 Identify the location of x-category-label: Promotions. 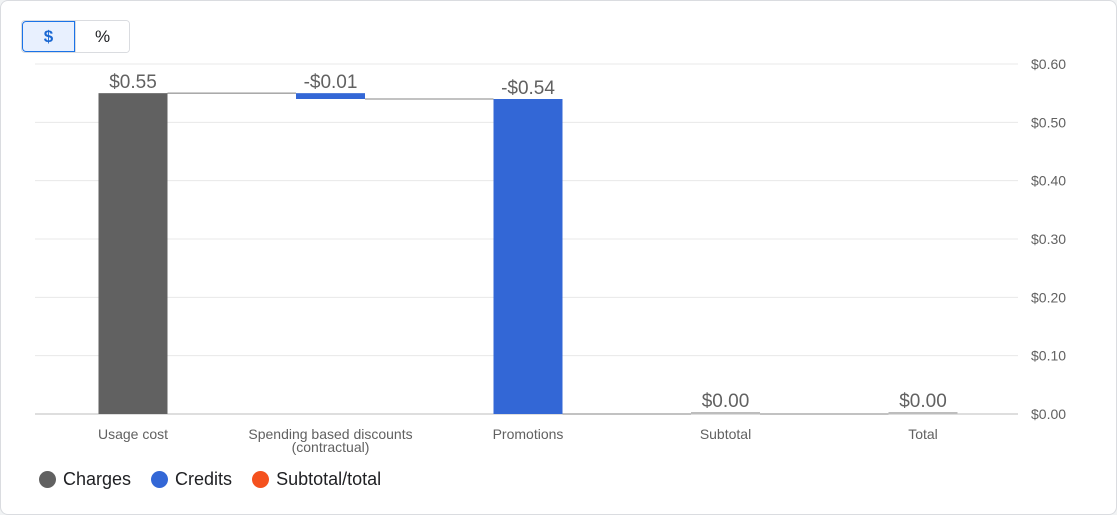
(528, 434).